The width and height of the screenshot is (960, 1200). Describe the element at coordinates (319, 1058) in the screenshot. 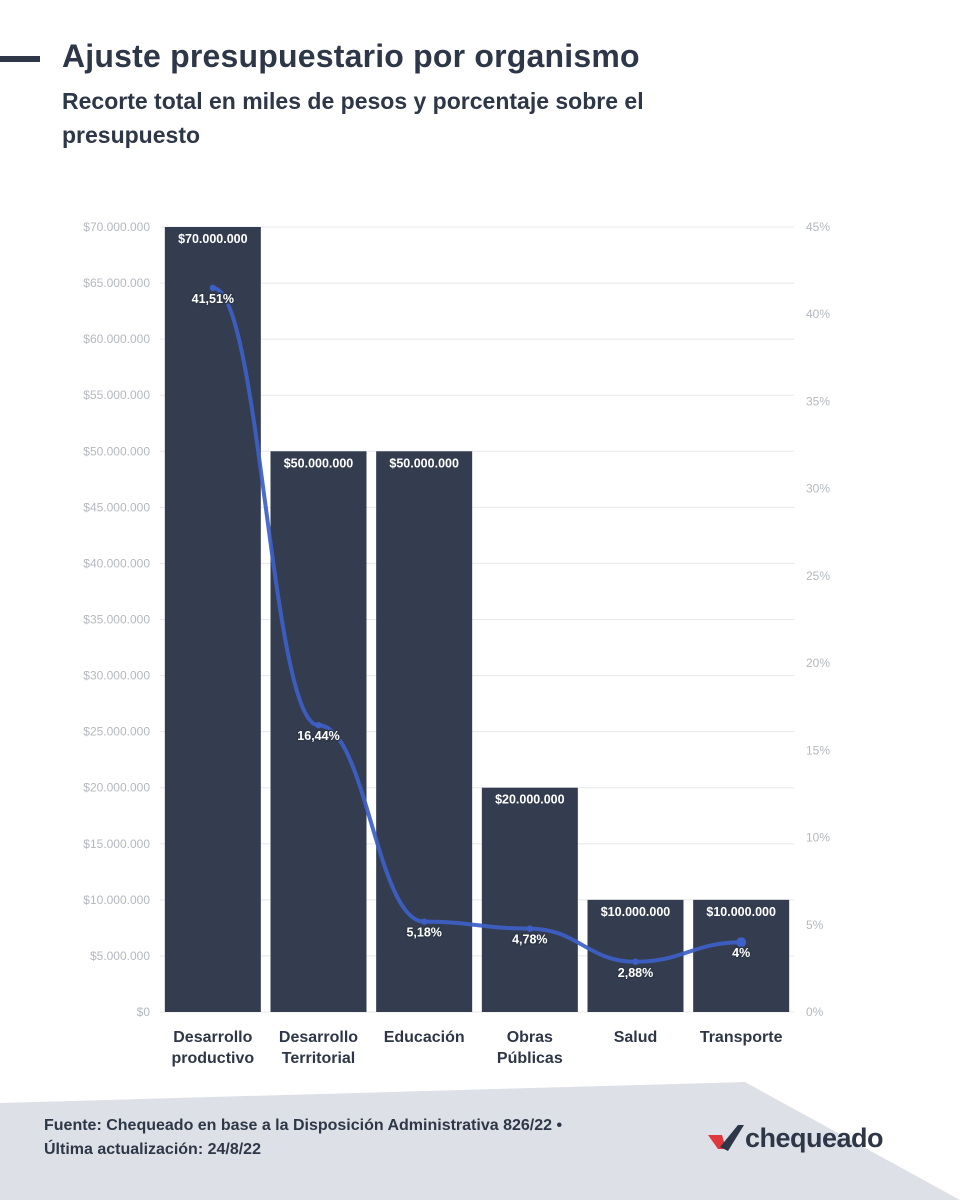

I see `x-category-label: Territorial` at that location.